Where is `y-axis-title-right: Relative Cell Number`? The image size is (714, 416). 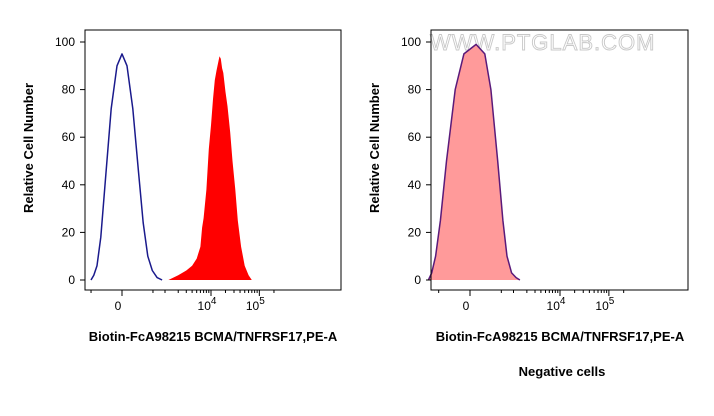
y-axis-title-right: Relative Cell Number is located at coordinates (374, 148).